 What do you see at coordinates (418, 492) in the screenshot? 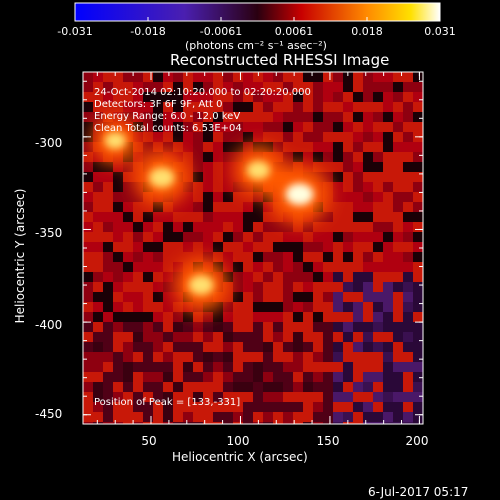
I see `footer-date: 6-Jul-2017 05:17` at bounding box center [418, 492].